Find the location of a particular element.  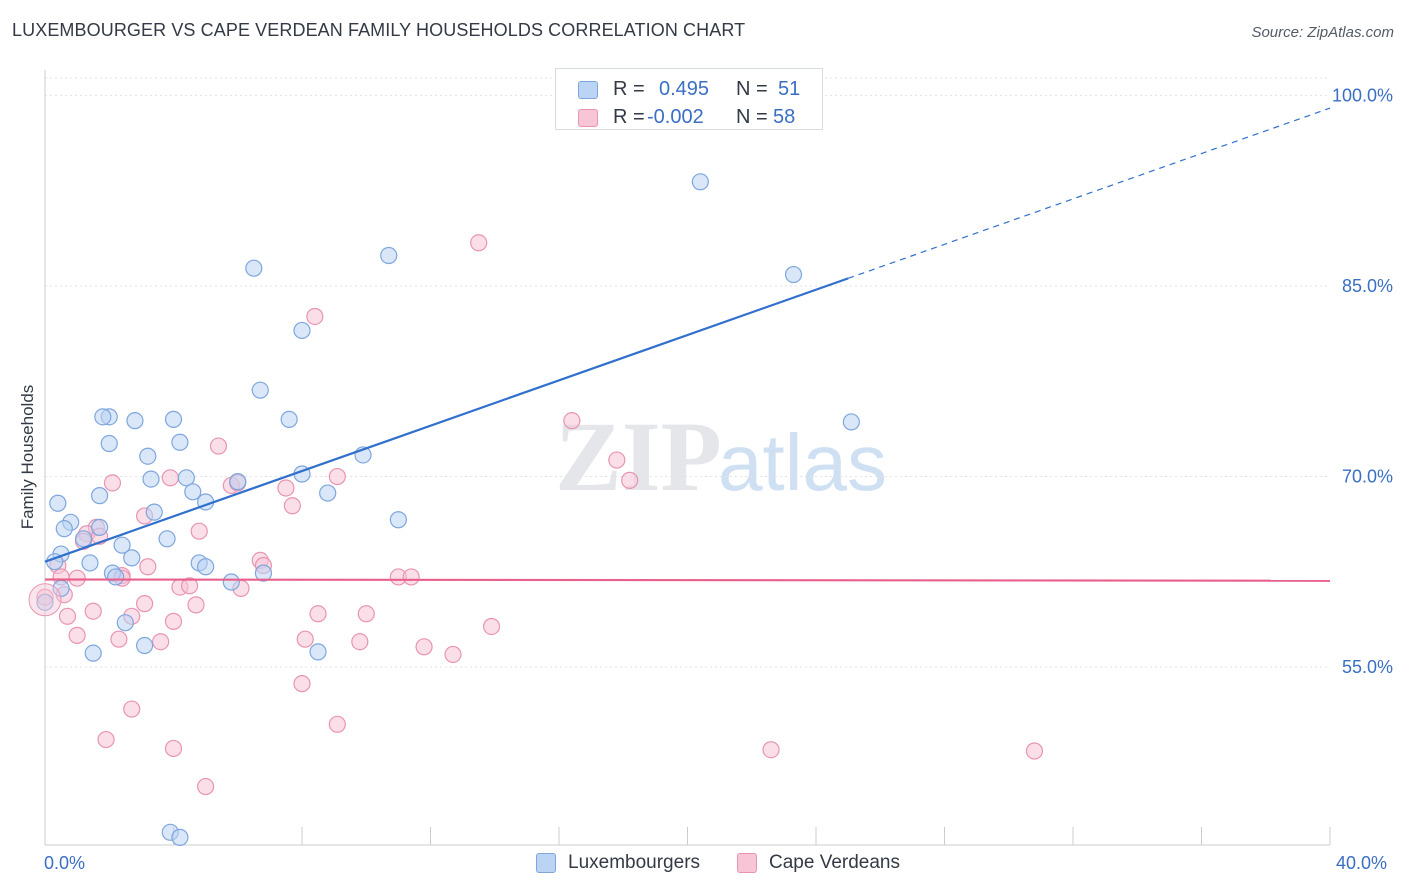

bottom-legend-swatch-blue is located at coordinates (546, 863).